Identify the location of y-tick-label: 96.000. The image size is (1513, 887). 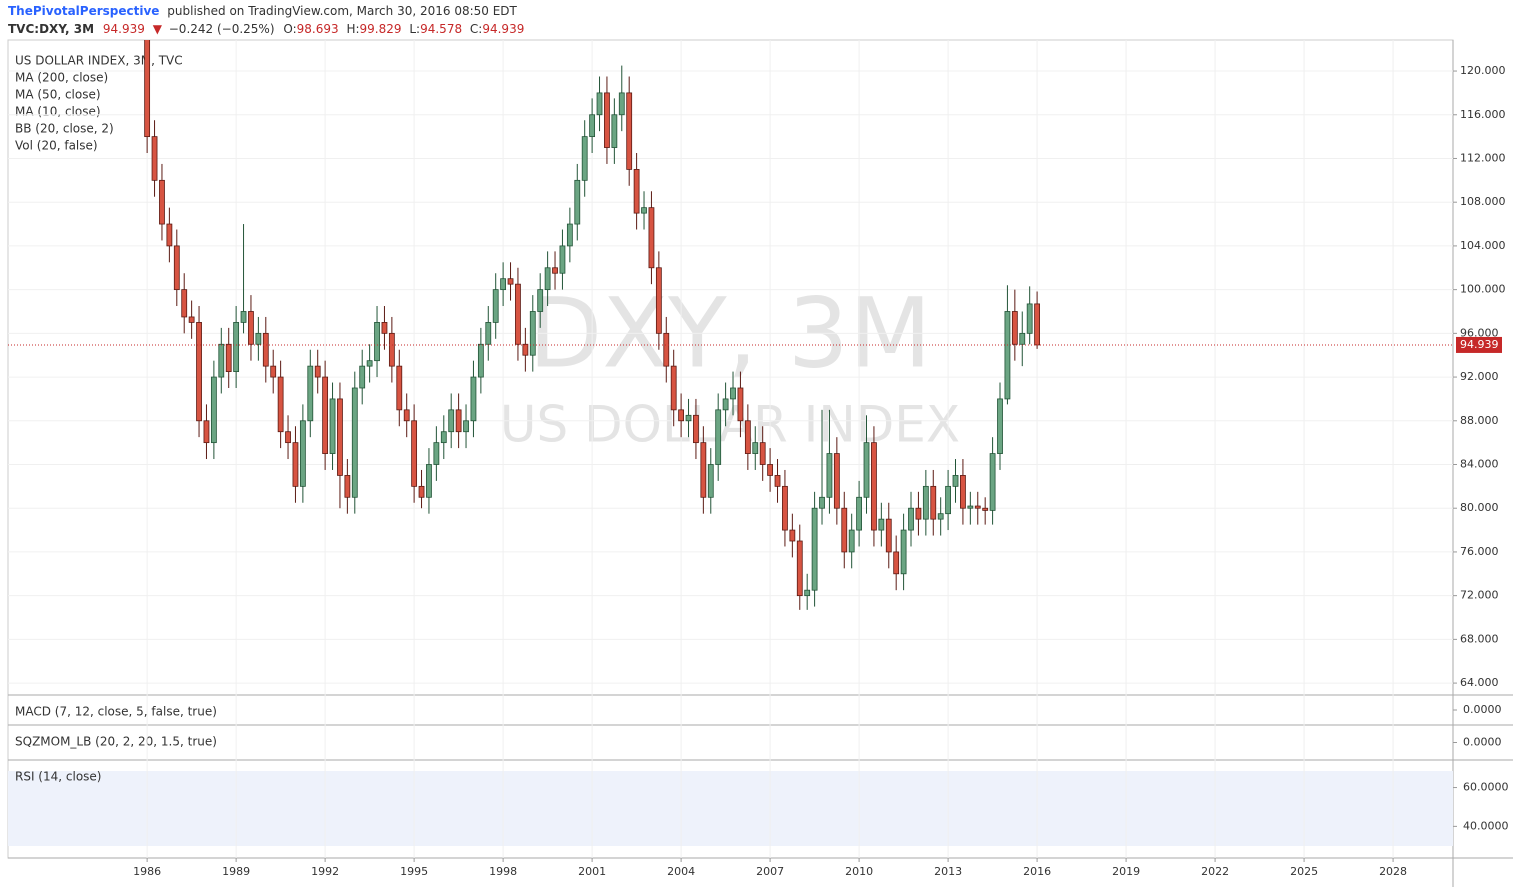
(1479, 332).